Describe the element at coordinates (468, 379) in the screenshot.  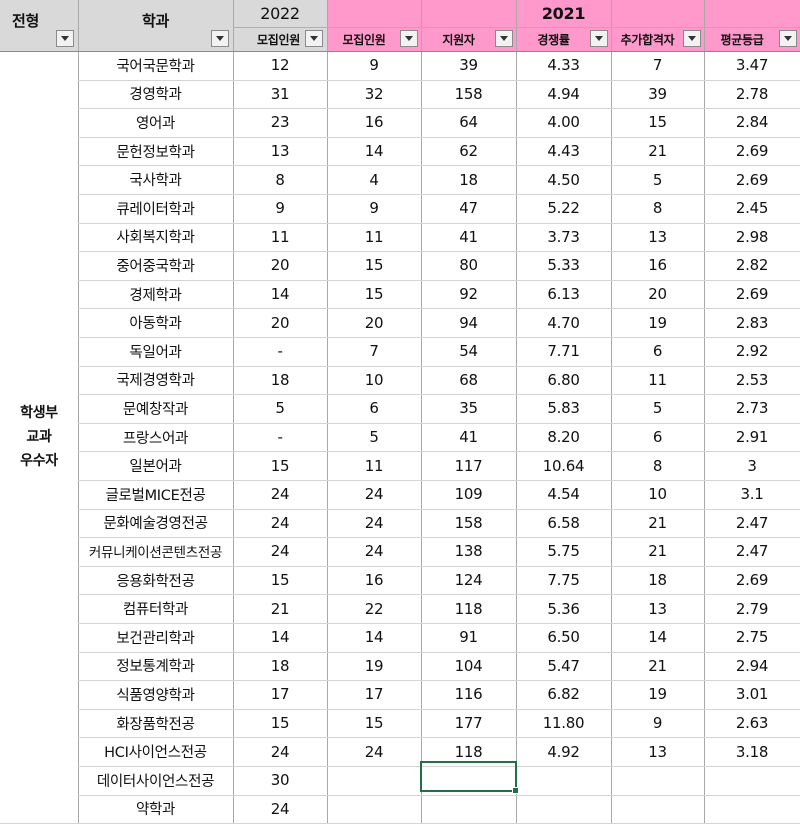
I see `table-cell-app: 68` at that location.